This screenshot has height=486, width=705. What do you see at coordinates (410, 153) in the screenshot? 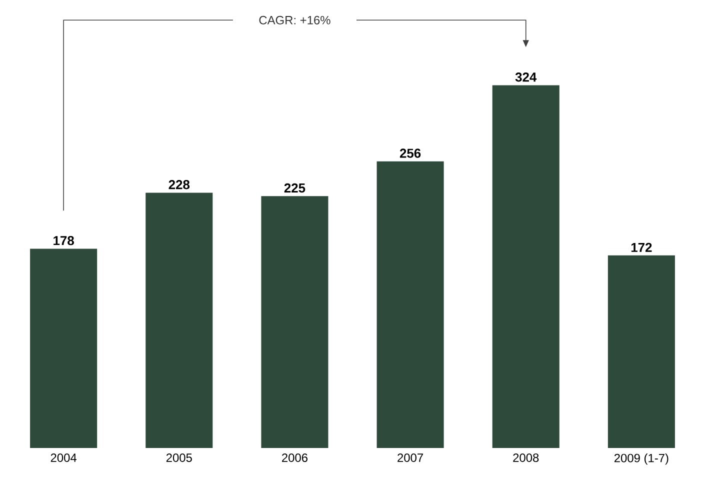
I see `data-label: 256` at bounding box center [410, 153].